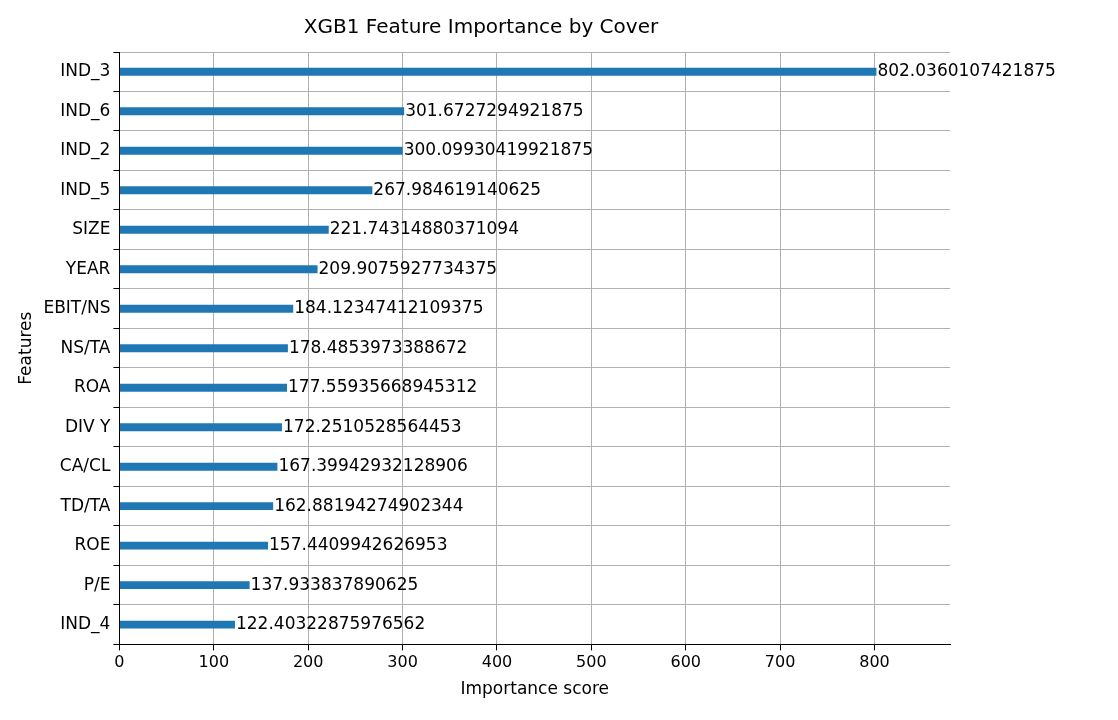 This screenshot has height=720, width=1118. Describe the element at coordinates (389, 307) in the screenshot. I see `data-label: 184.12347412109375` at that location.